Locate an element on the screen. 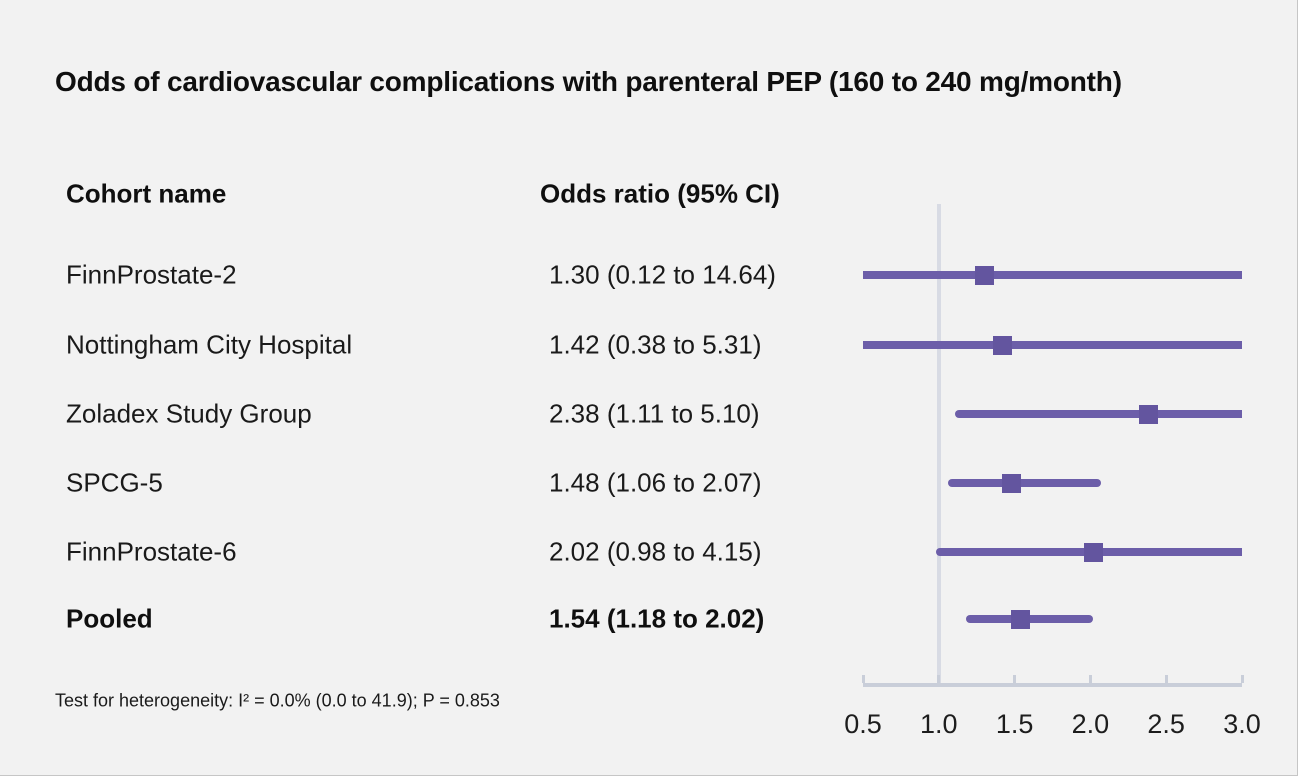 The width and height of the screenshot is (1298, 776). study-name-6: Pooled is located at coordinates (109, 618).